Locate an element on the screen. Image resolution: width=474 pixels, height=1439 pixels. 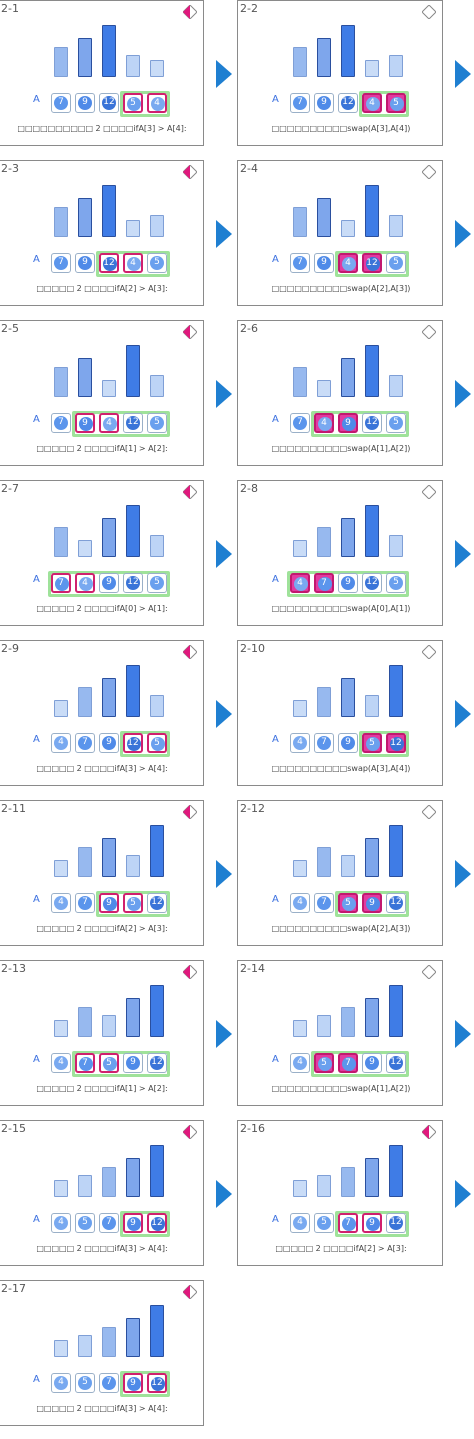
step-card: 2-12 A 4 7 5 9 12 □□□□□□□□□□swap(A[2],A[3]) is located at coordinates (340, 873).